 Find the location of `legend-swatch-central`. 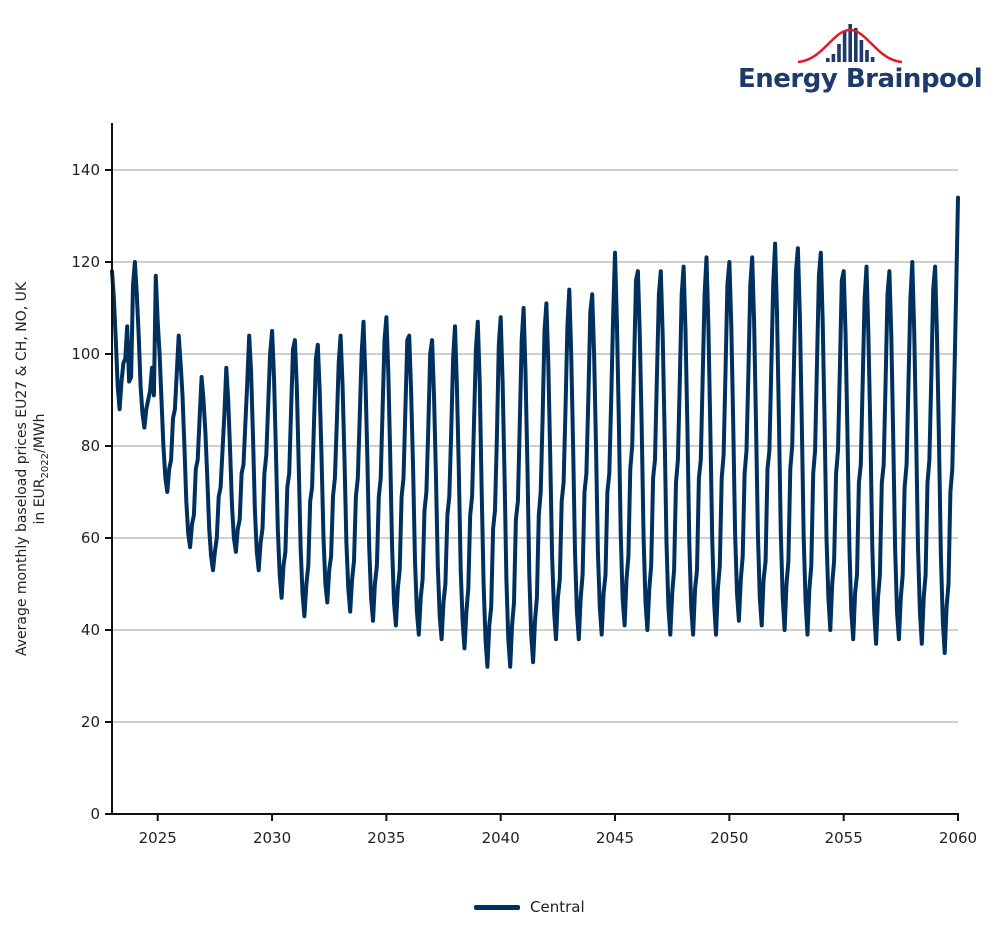

legend-swatch-central is located at coordinates (497, 907).